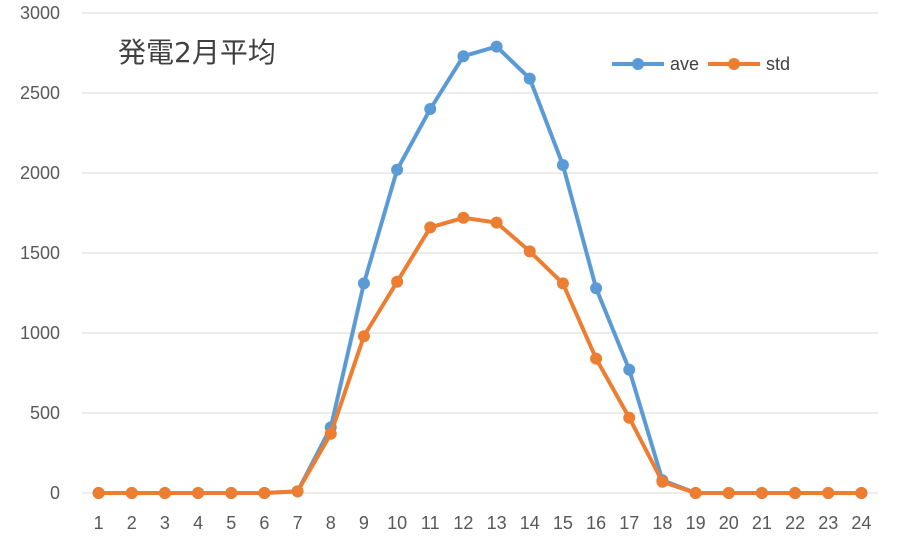 The width and height of the screenshot is (904, 538). What do you see at coordinates (55, 493) in the screenshot?
I see `y-tick-label: 0` at bounding box center [55, 493].